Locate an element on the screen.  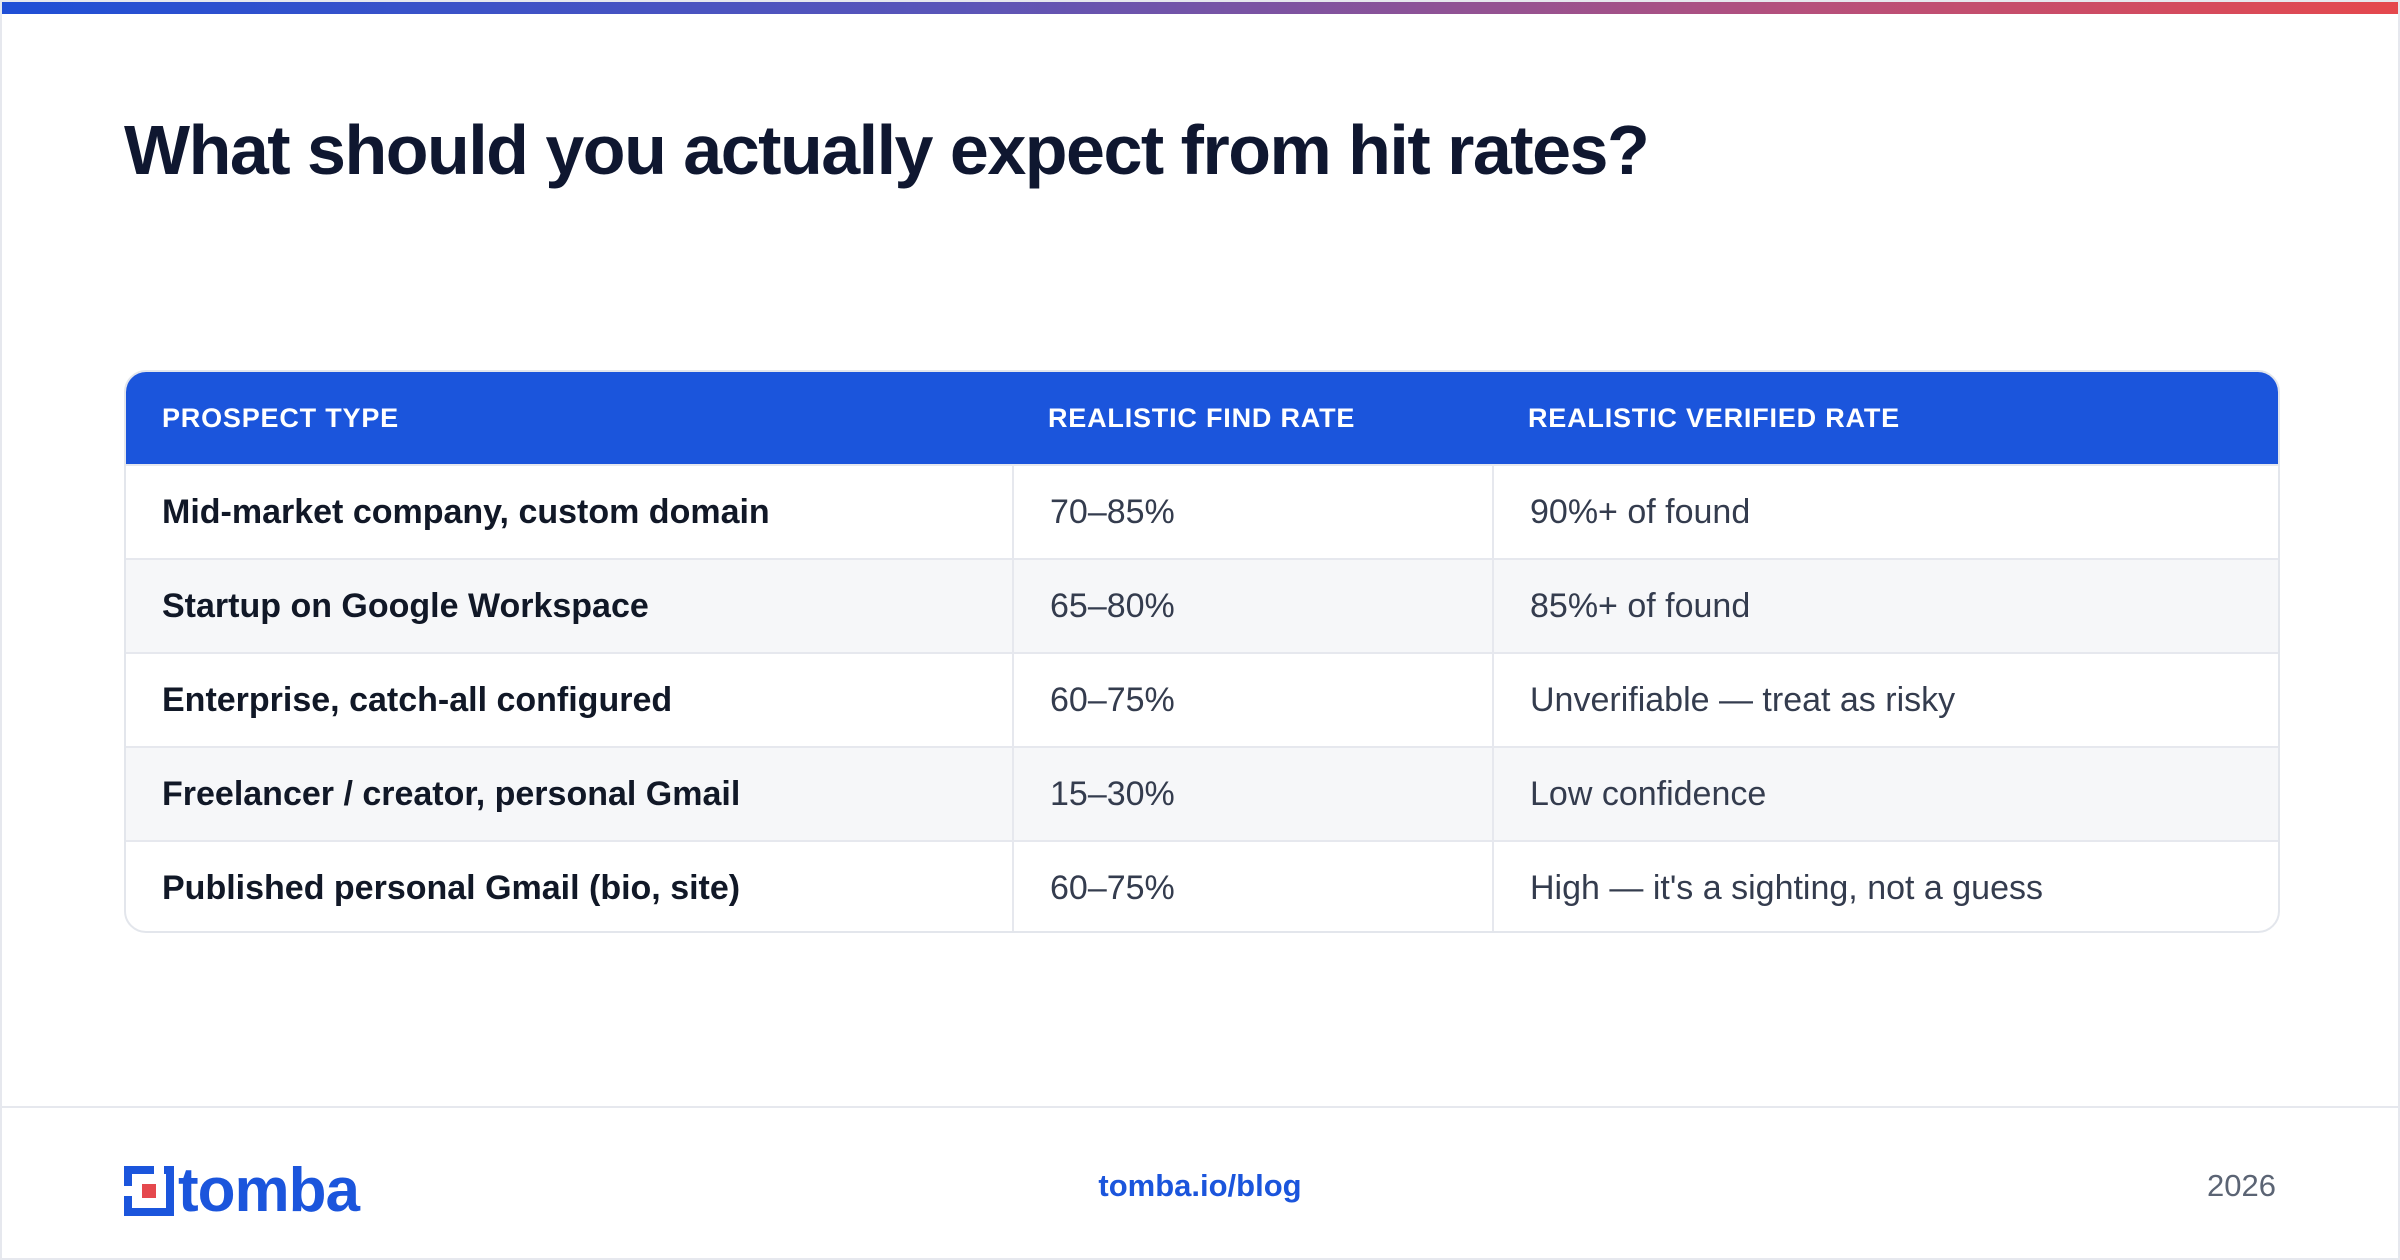
footer: tomba tomba.io/blog 2026 is located at coordinates (1200, 1183).